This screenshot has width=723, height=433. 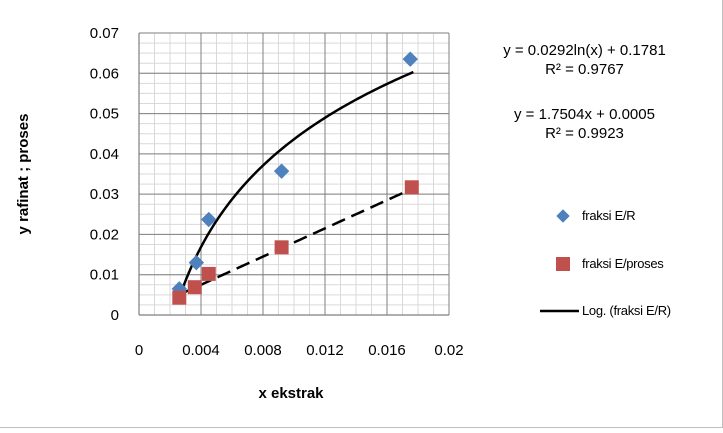 What do you see at coordinates (584, 114) in the screenshot?
I see `linear-equation-text: y = 1.7504x + 0.0005` at bounding box center [584, 114].